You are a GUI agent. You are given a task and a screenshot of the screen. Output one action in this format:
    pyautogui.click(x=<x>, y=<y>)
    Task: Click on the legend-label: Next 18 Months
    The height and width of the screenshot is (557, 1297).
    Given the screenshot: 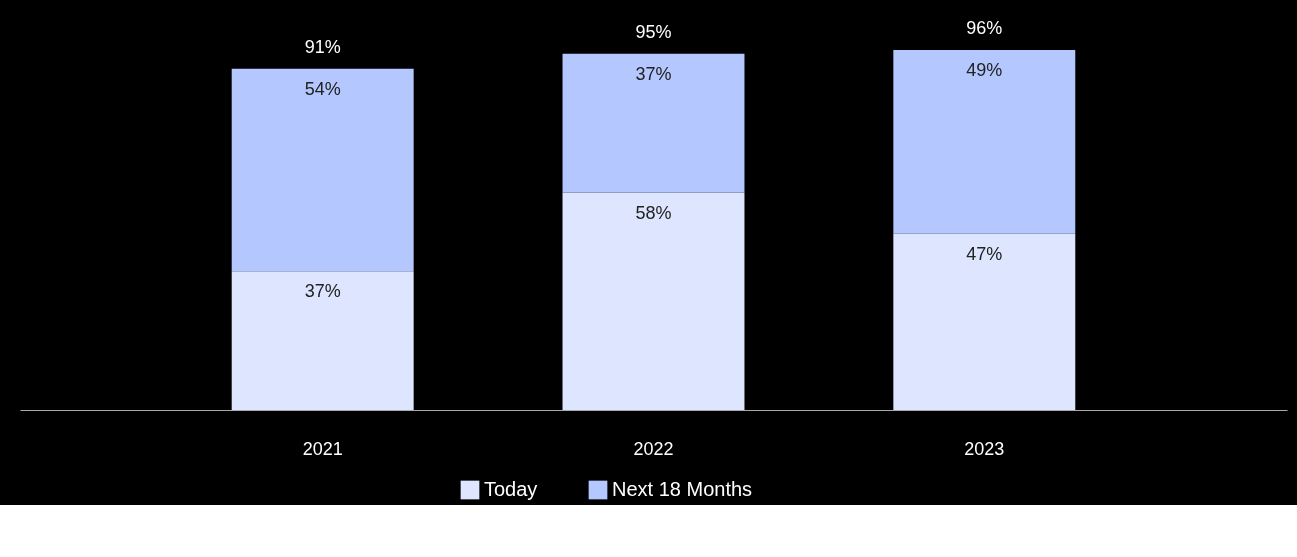 What is the action you would take?
    pyautogui.click(x=682, y=489)
    